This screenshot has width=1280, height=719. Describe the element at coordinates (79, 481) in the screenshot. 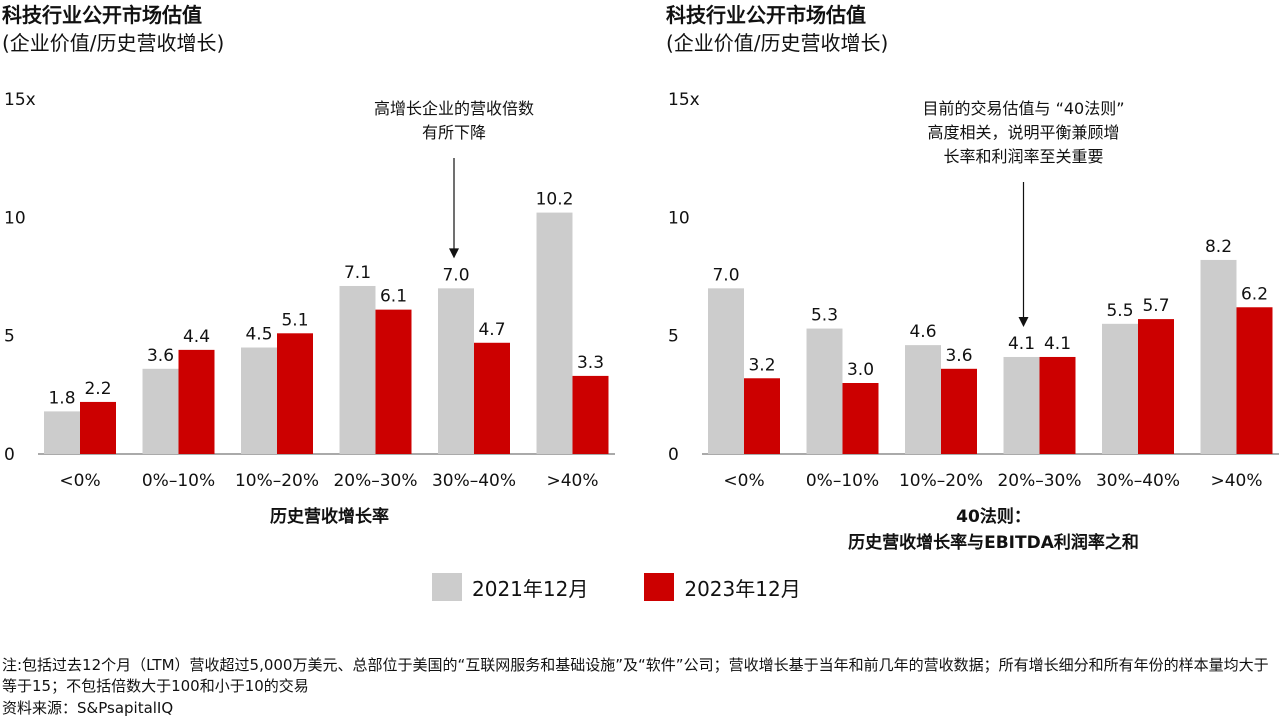

I see `left-category-label: <0%` at that location.